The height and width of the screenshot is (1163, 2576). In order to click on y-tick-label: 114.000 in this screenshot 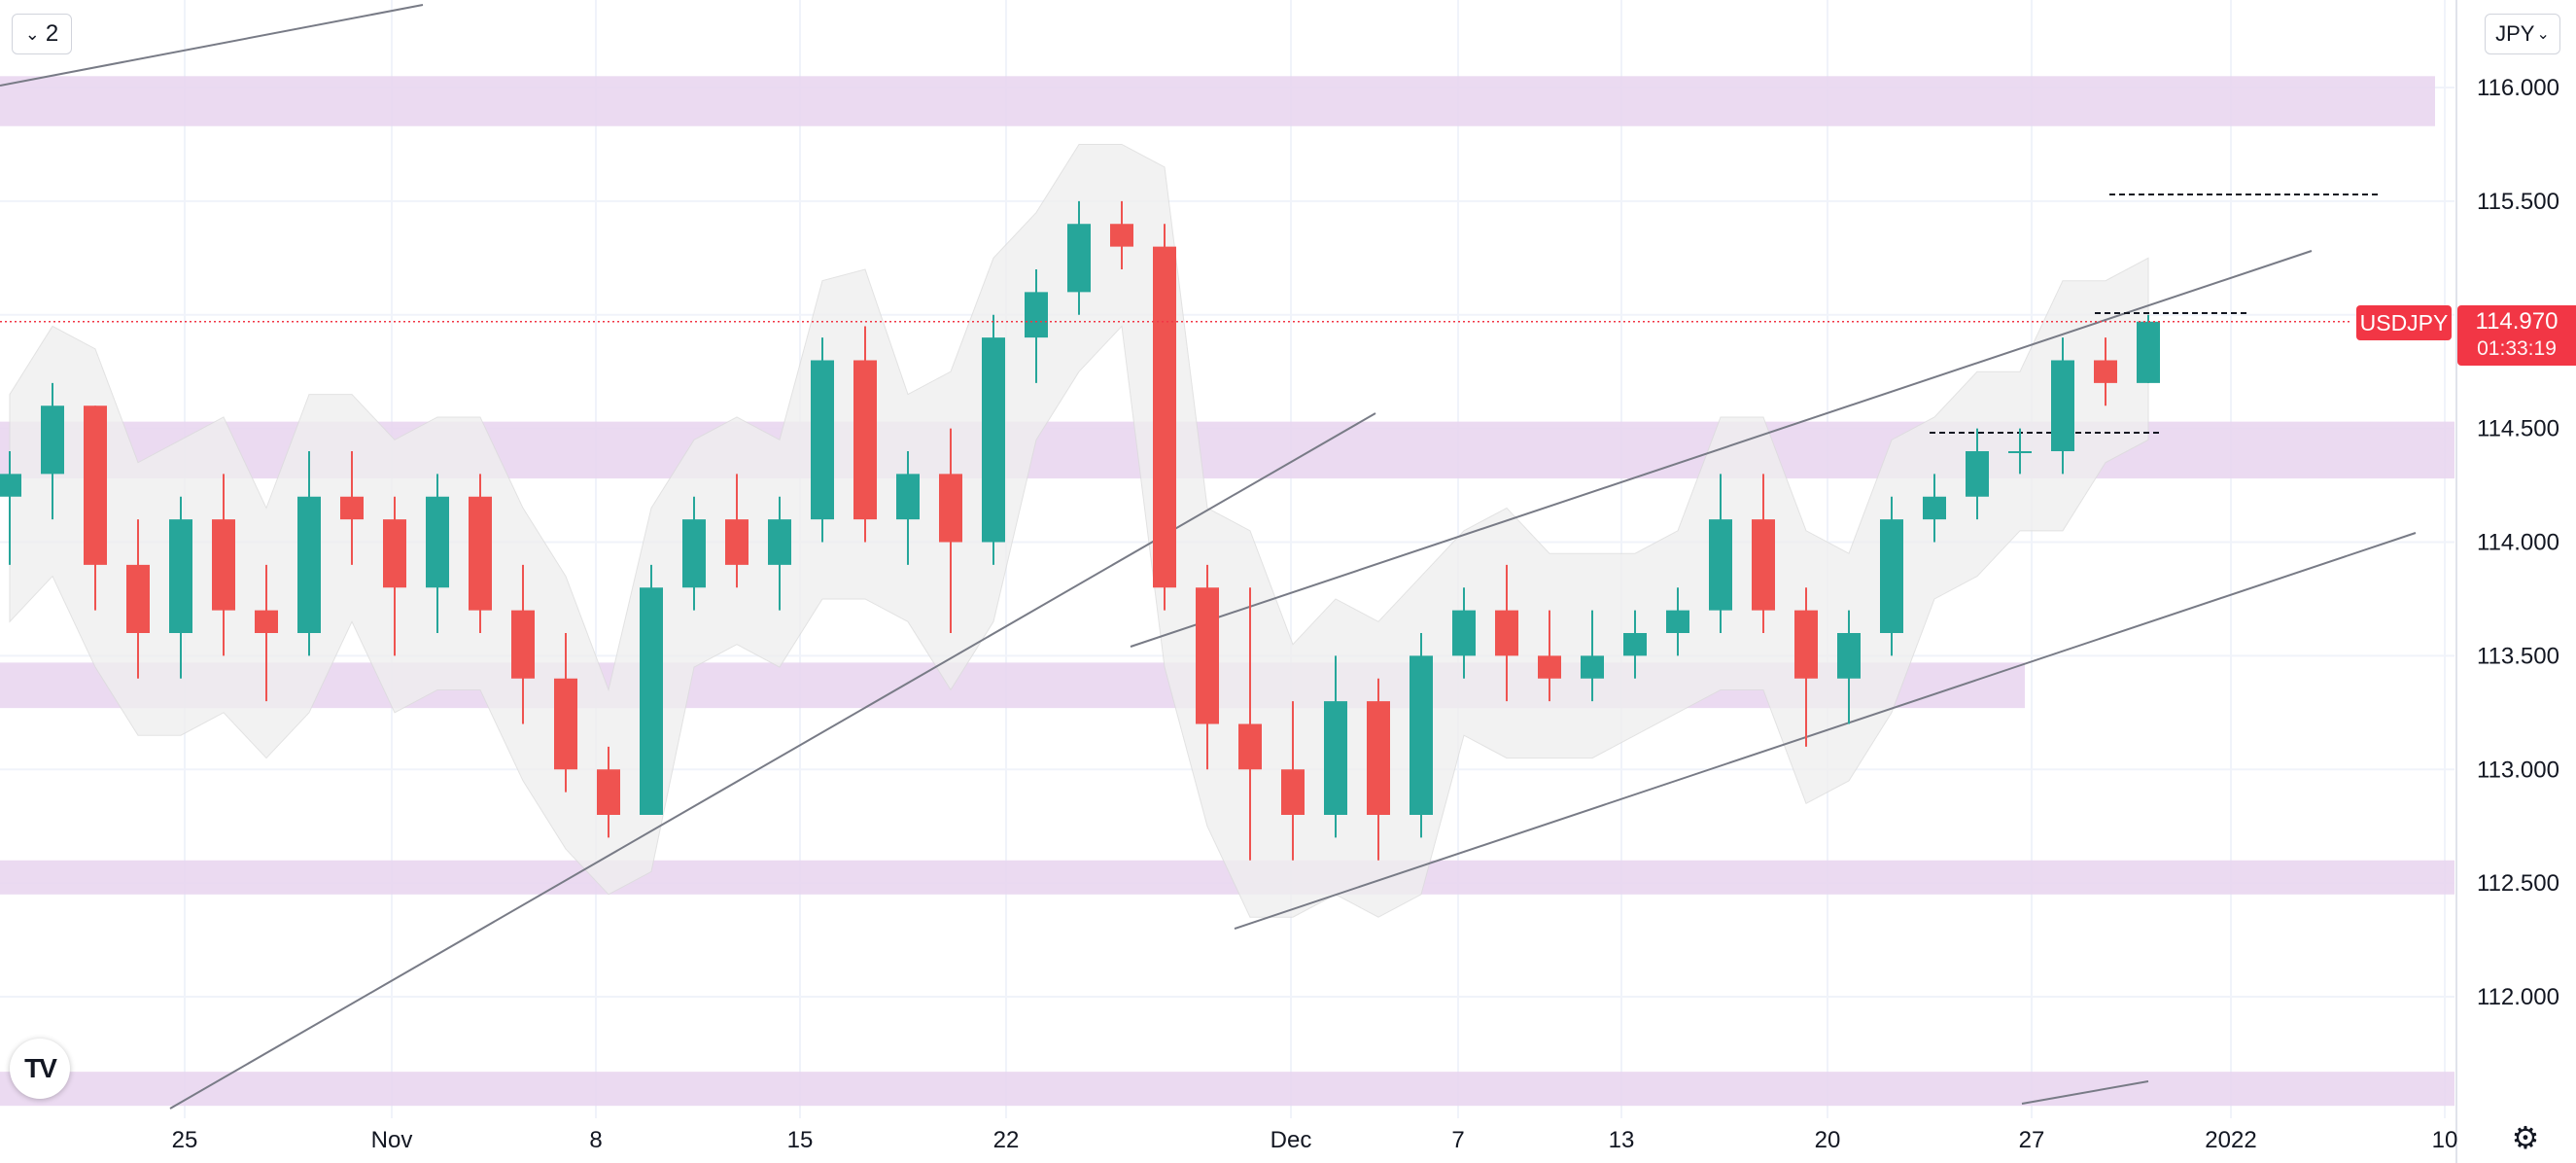, I will do `click(2518, 543)`.